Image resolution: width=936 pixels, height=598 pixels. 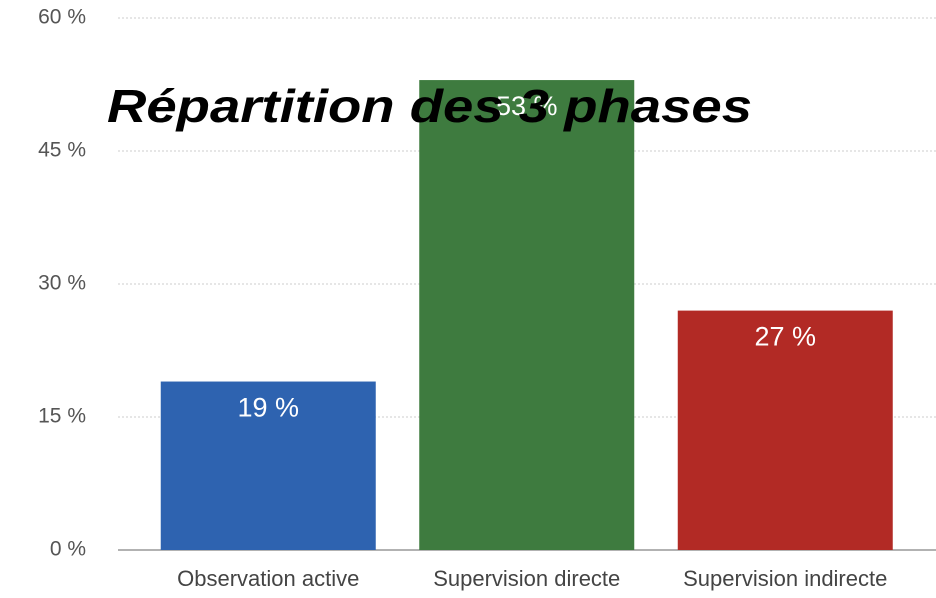 I want to click on chart-title: Répartition des 3 phases, so click(x=429, y=106).